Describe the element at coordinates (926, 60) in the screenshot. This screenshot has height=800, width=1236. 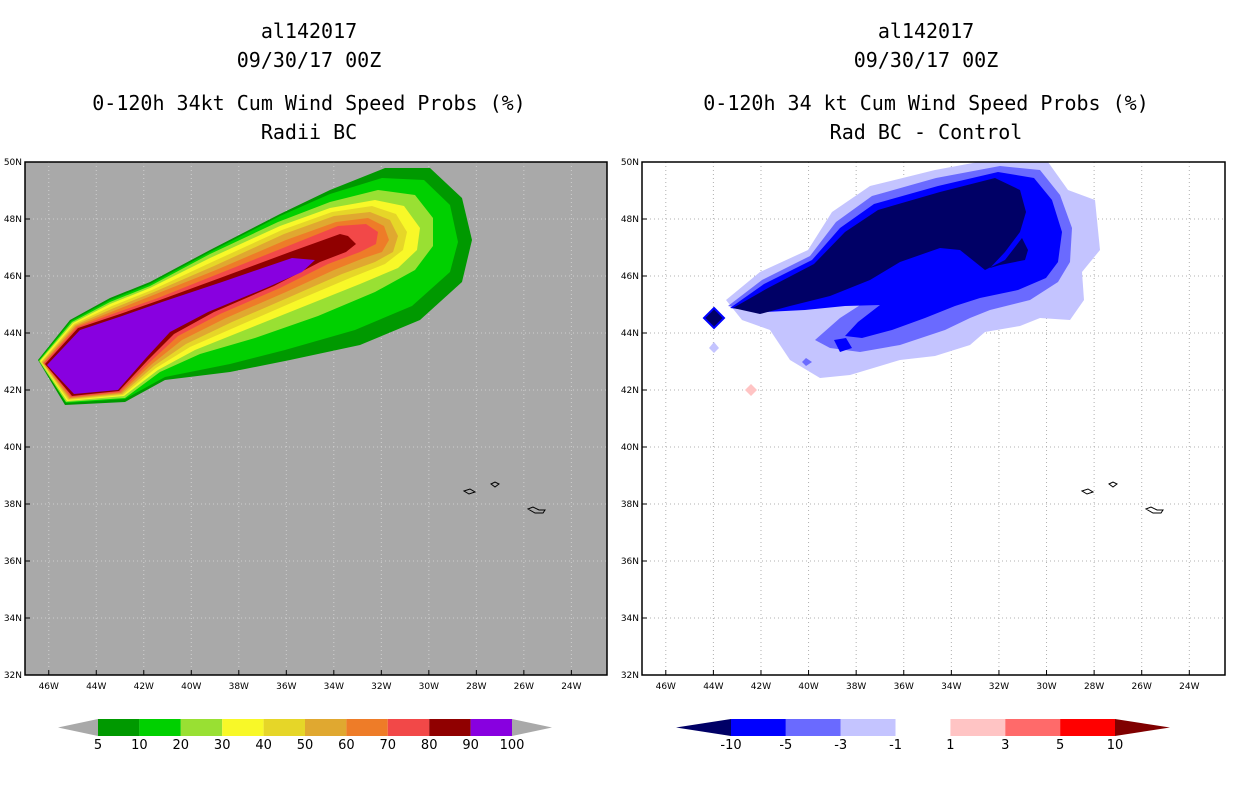
I see `right-datetime: 09/30/17 00Z` at that location.